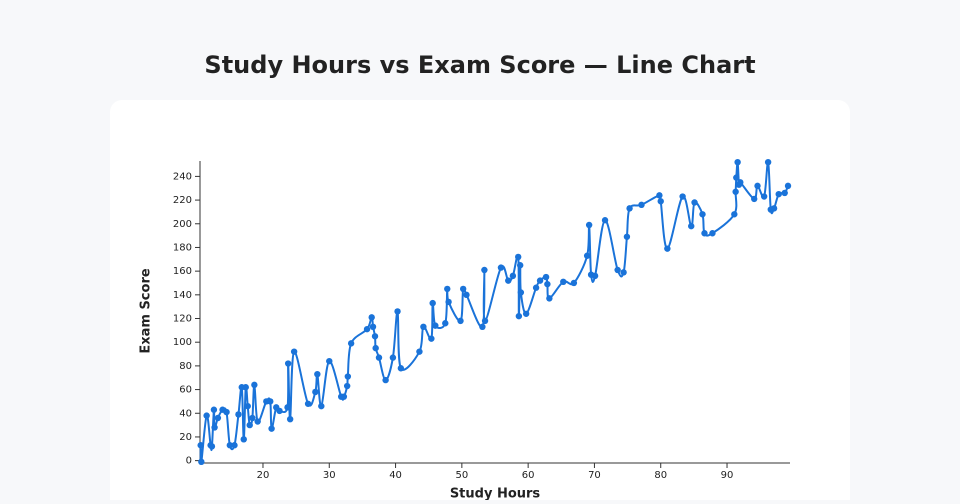 Image resolution: width=960 pixels, height=504 pixels. Describe the element at coordinates (329, 475) in the screenshot. I see `x-tick-label: 30` at that location.